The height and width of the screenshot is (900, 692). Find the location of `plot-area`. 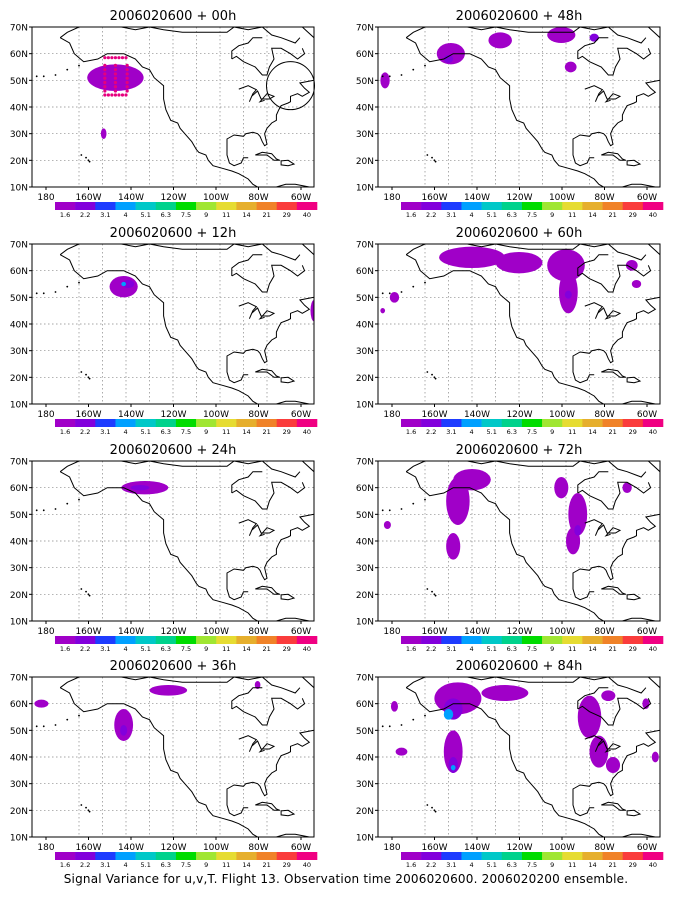

plot-area is located at coordinates (173, 757).